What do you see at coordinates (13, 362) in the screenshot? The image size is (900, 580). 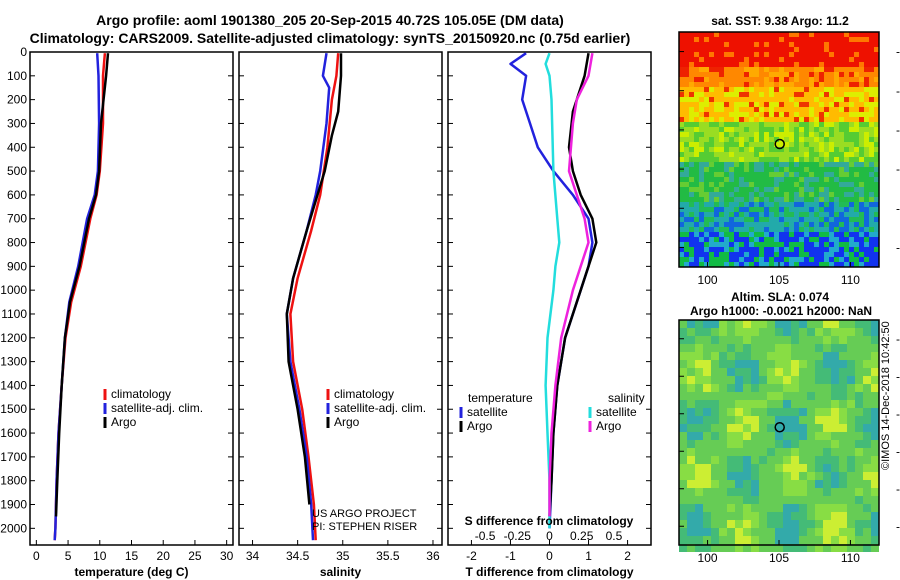 I see `y-tick-label: 1300` at bounding box center [13, 362].